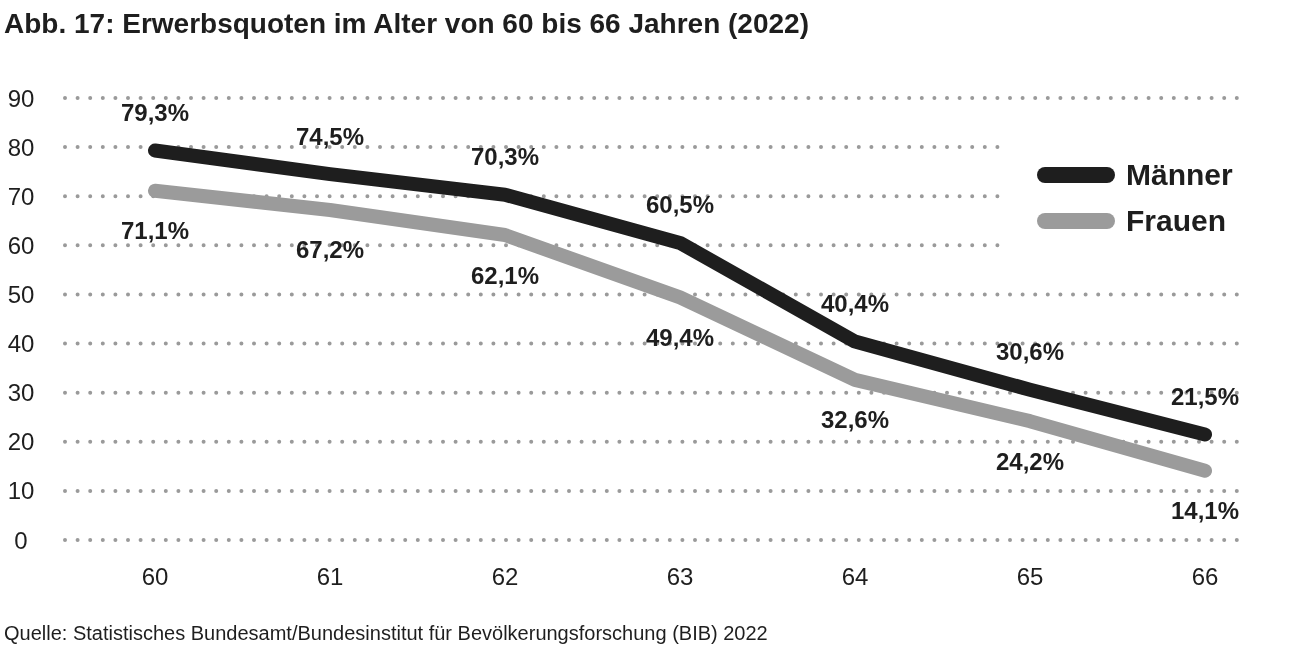  I want to click on y-tick-label: 40, so click(21, 344).